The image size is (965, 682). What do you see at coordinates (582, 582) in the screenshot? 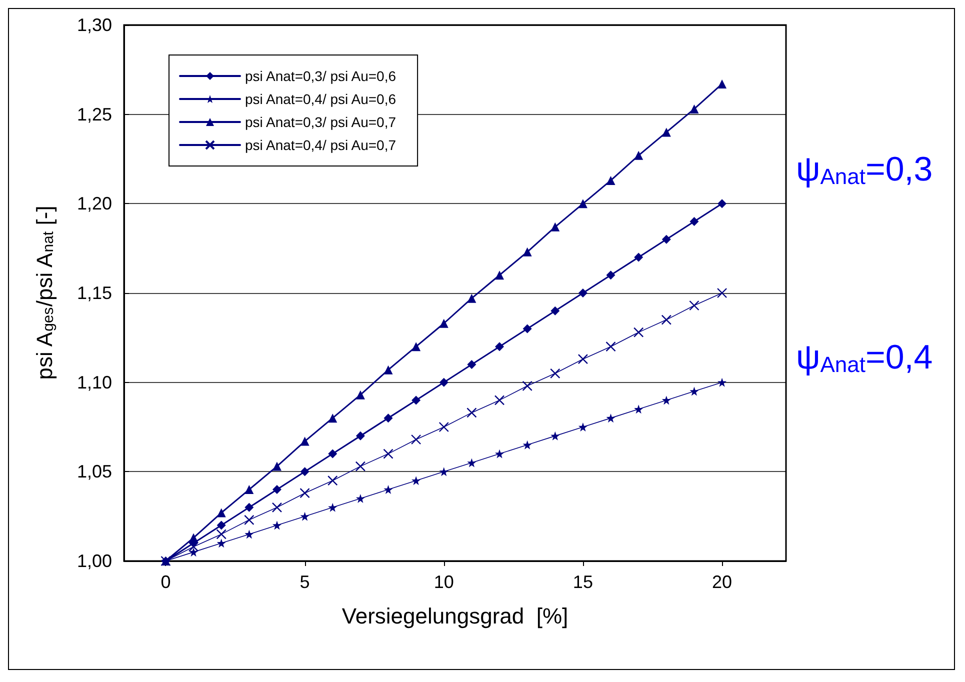
I see `x-tick-label: 15` at bounding box center [582, 582].